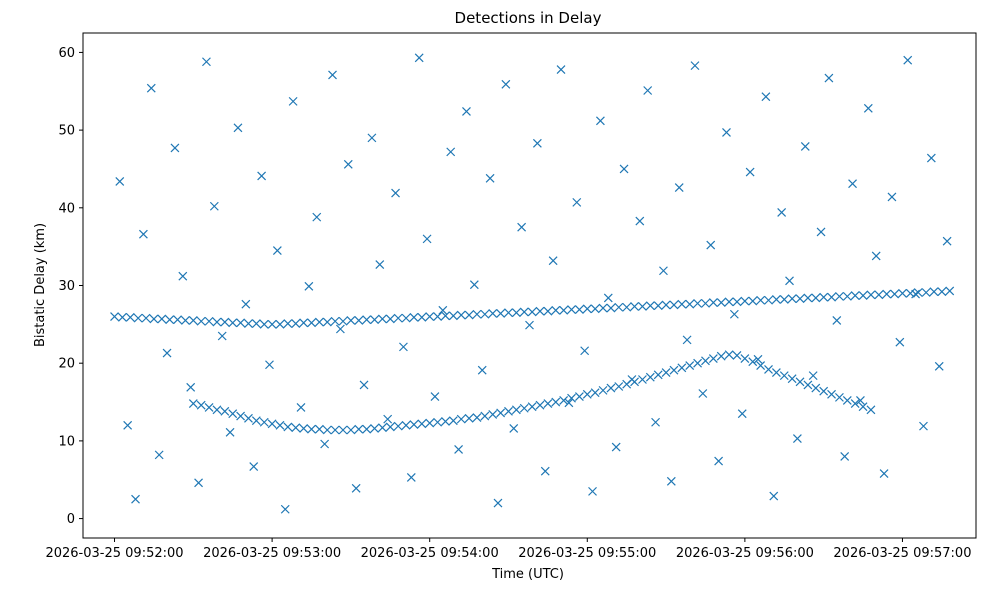 Image resolution: width=984 pixels, height=590 pixels. What do you see at coordinates (70, 286) in the screenshot?
I see `y-axis: 0 10 20 30 40 50 60` at bounding box center [70, 286].